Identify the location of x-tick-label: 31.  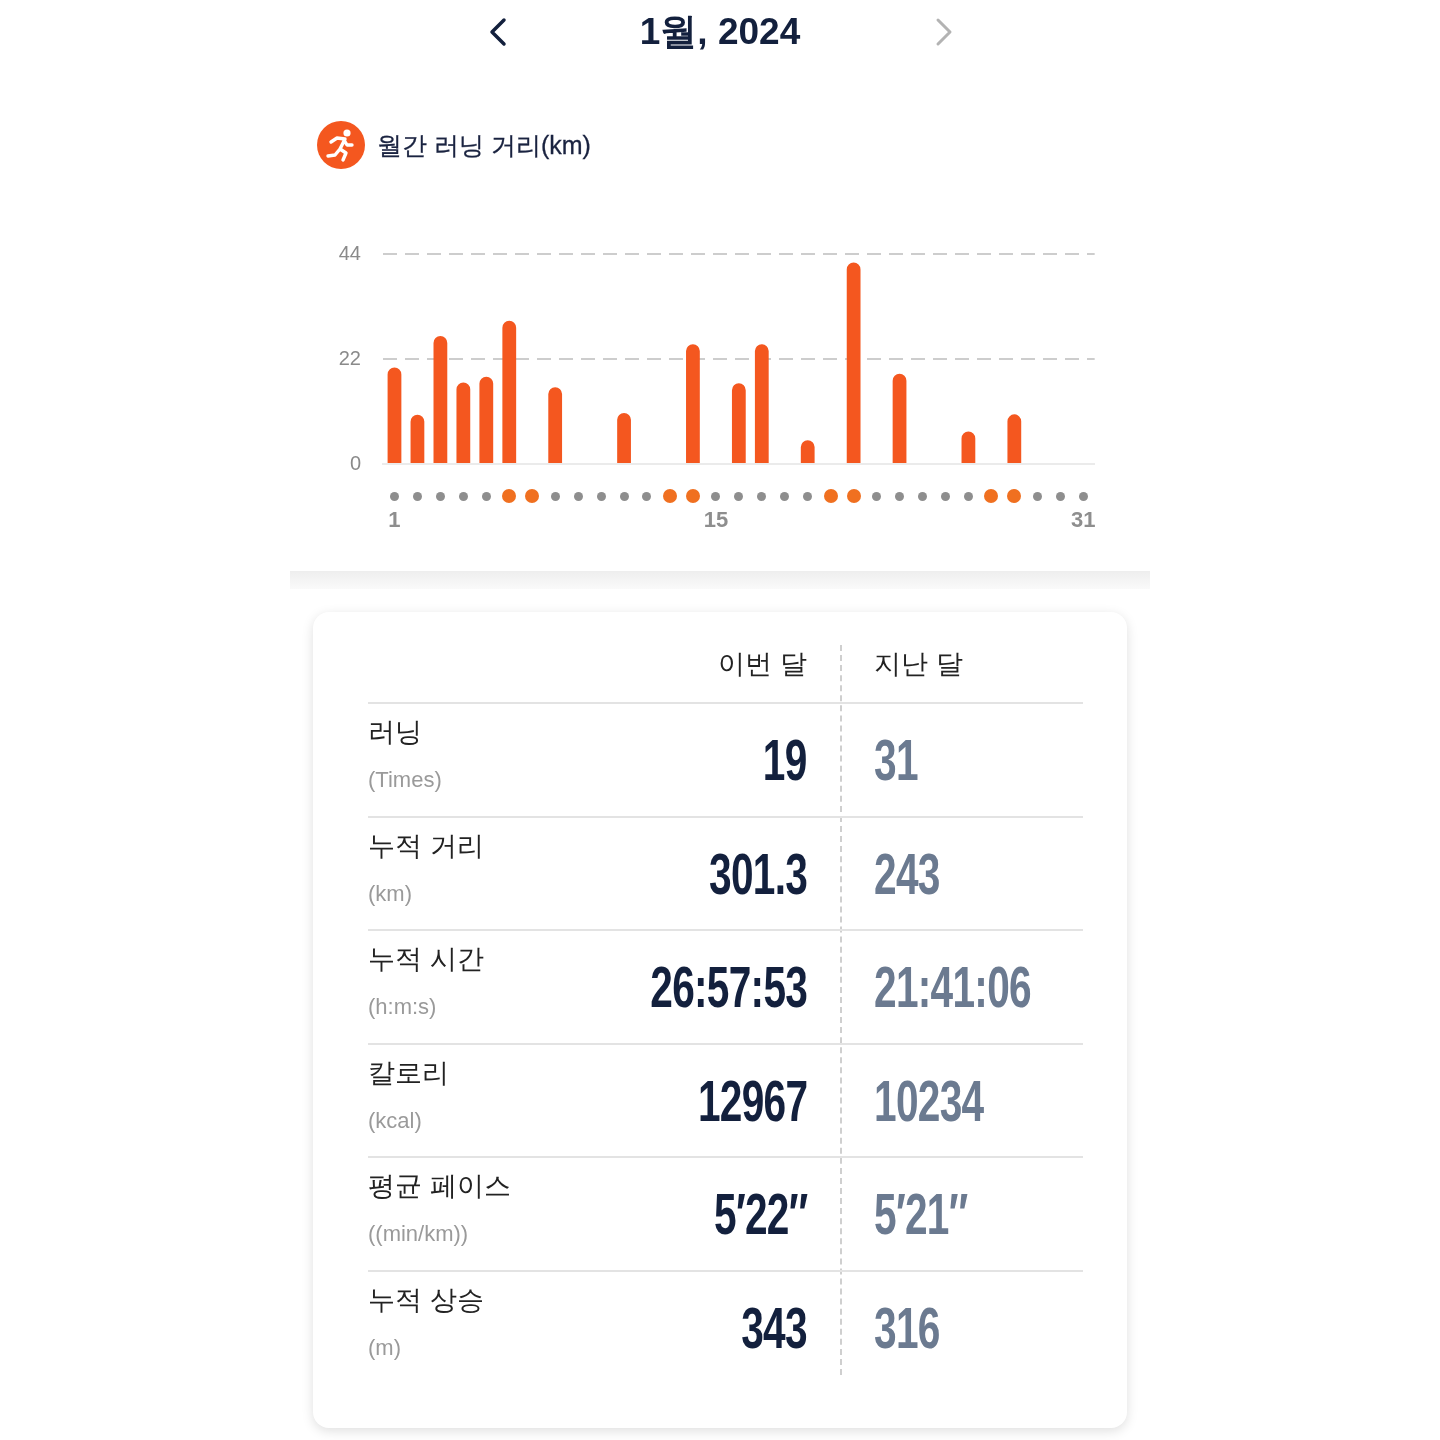
(1083, 520).